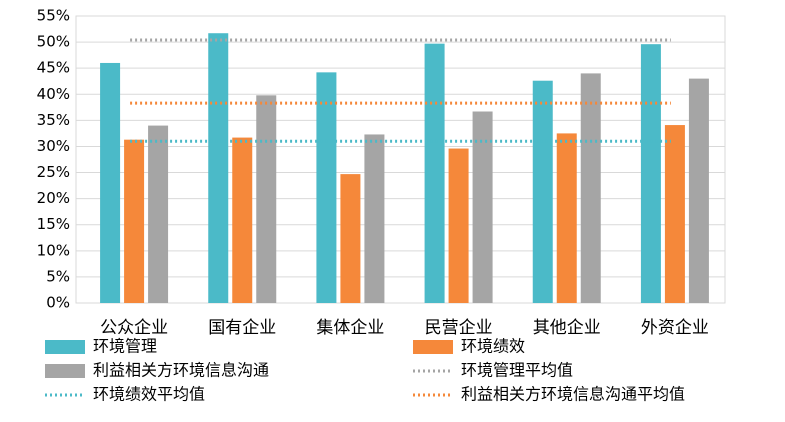 Image resolution: width=785 pixels, height=422 pixels. I want to click on y-tick-label: 30%, so click(53, 146).